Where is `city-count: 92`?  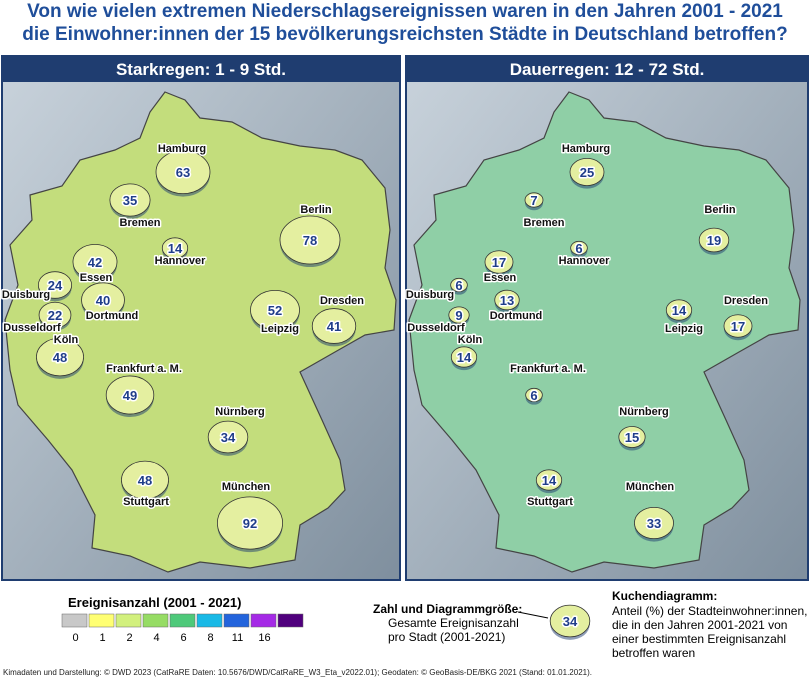
city-count: 92 is located at coordinates (250, 523).